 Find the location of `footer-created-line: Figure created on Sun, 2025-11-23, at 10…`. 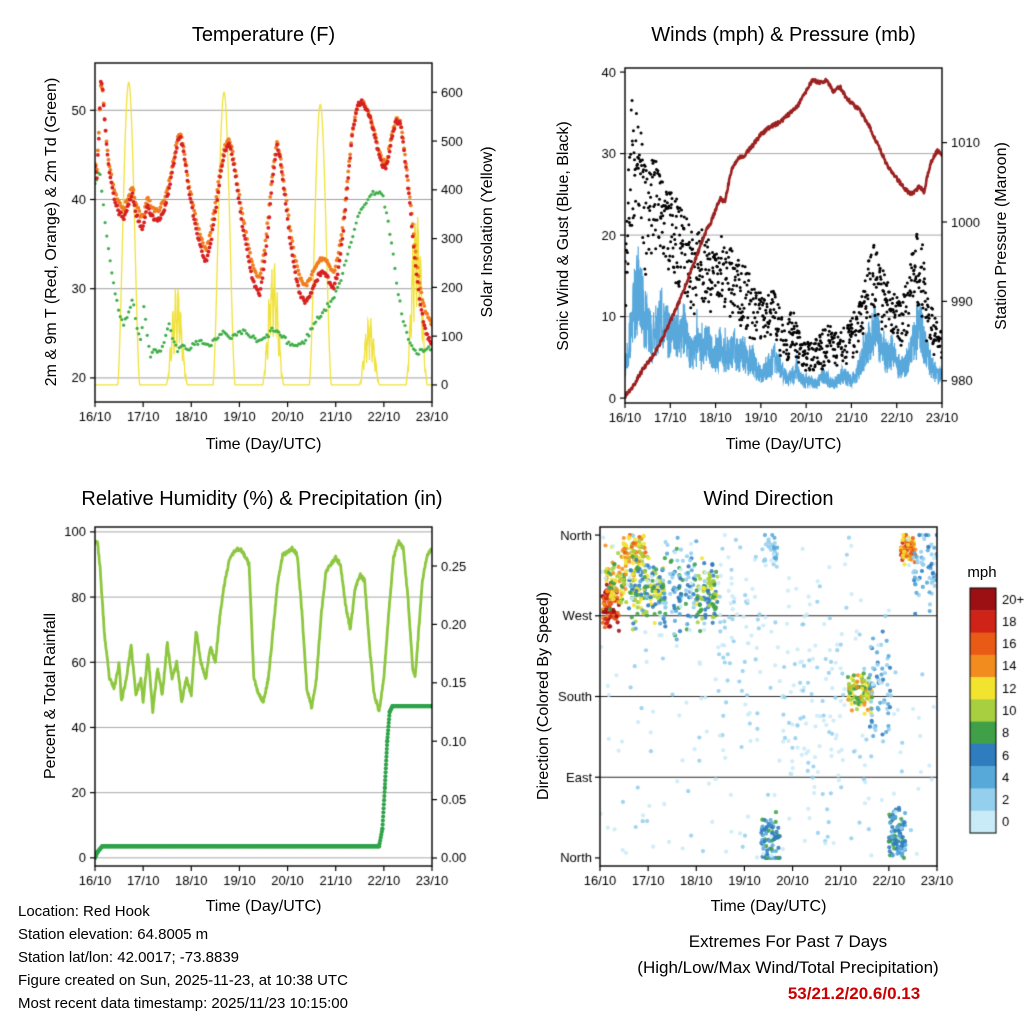

footer-created-line: Figure created on Sun, 2025-11-23, at 10… is located at coordinates (183, 980).